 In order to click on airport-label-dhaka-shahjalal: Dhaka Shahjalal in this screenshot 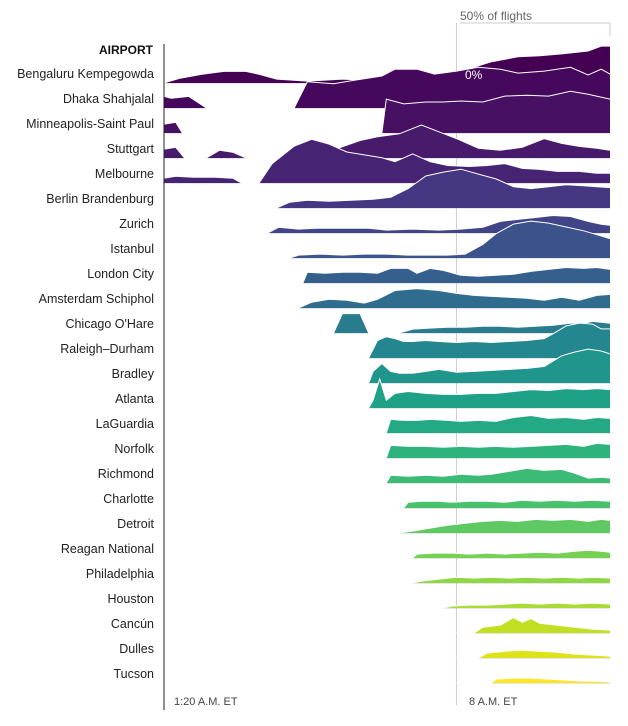, I will do `click(108, 99)`.